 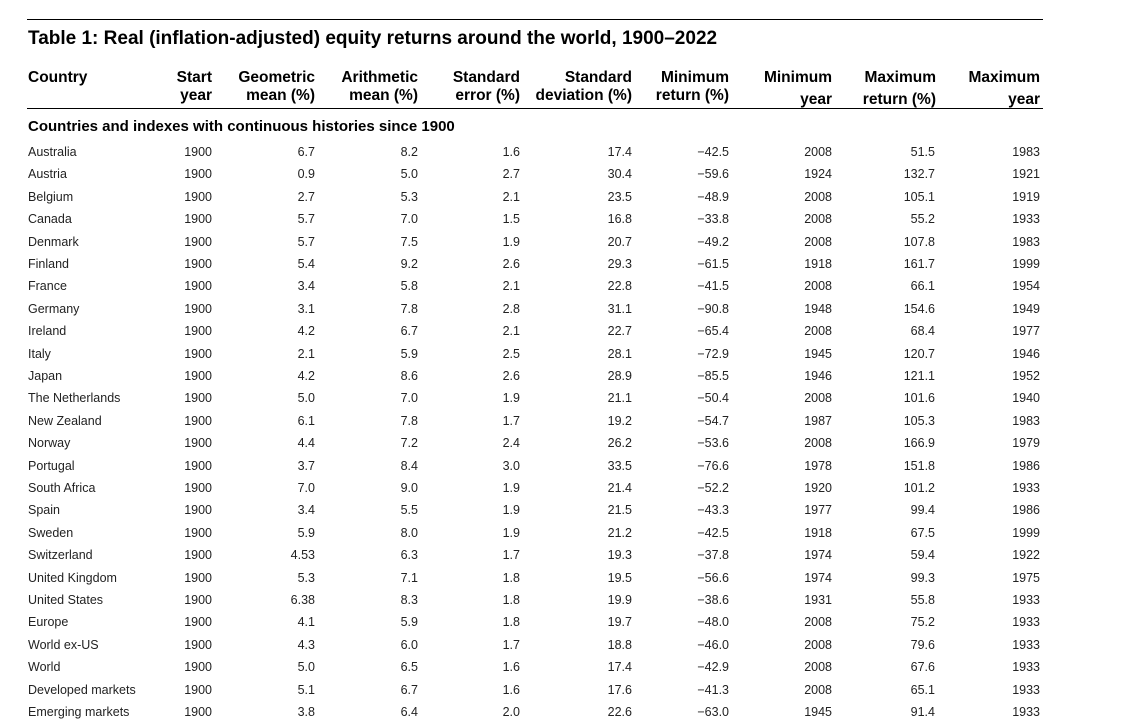 What do you see at coordinates (1026, 443) in the screenshot?
I see `cell-maximum-year: 1979` at bounding box center [1026, 443].